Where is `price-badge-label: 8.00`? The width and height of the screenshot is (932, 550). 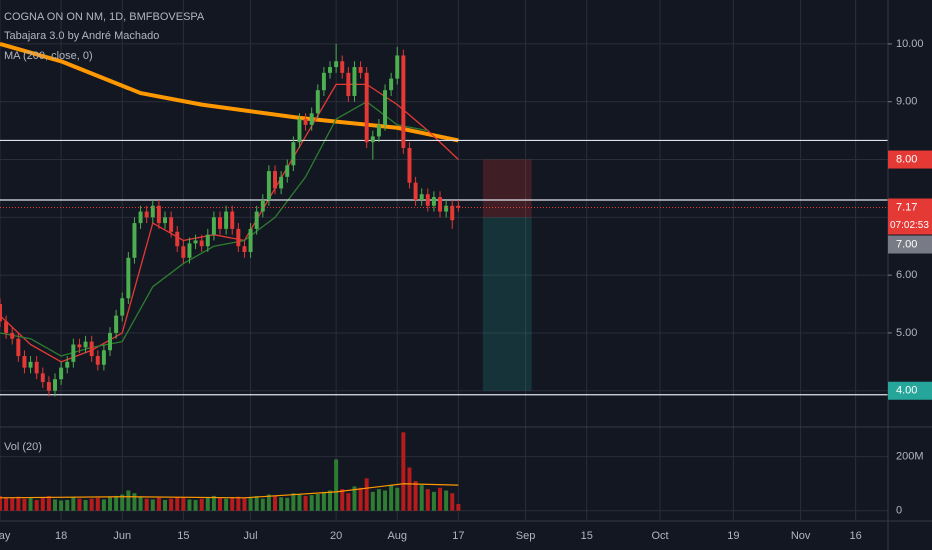 price-badge-label: 8.00 is located at coordinates (906, 159).